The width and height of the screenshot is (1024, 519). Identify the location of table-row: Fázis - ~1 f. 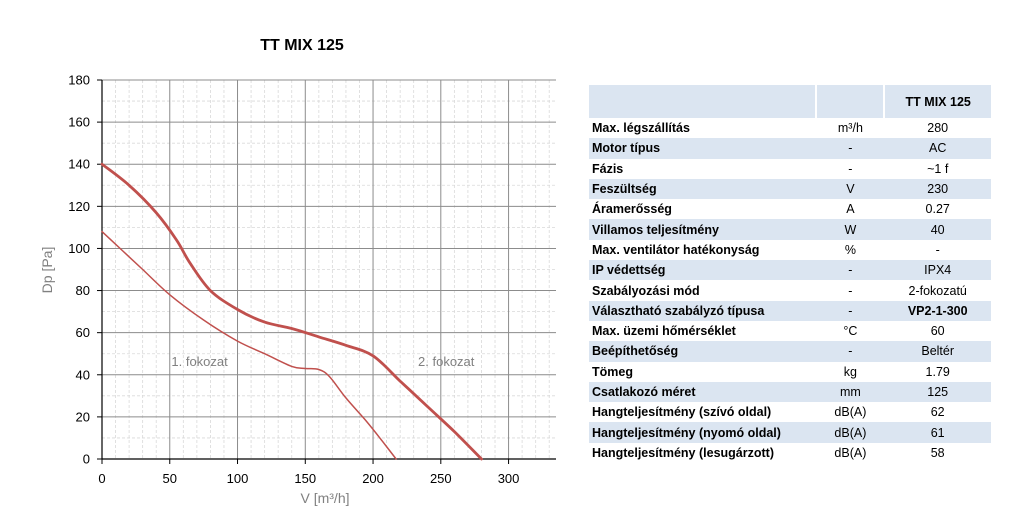
(790, 169).